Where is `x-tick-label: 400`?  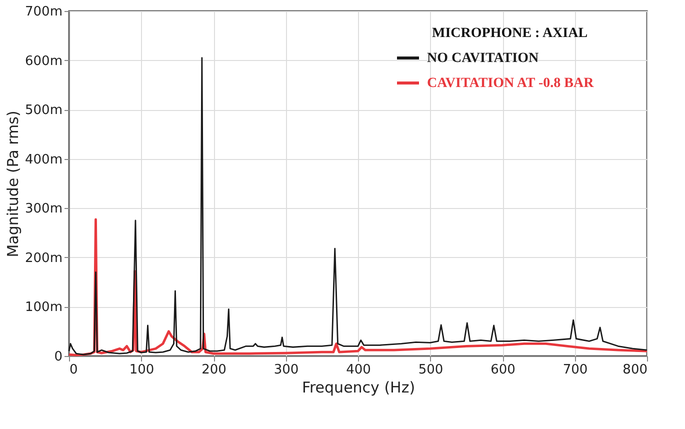
x-tick-label: 400 is located at coordinates (358, 370).